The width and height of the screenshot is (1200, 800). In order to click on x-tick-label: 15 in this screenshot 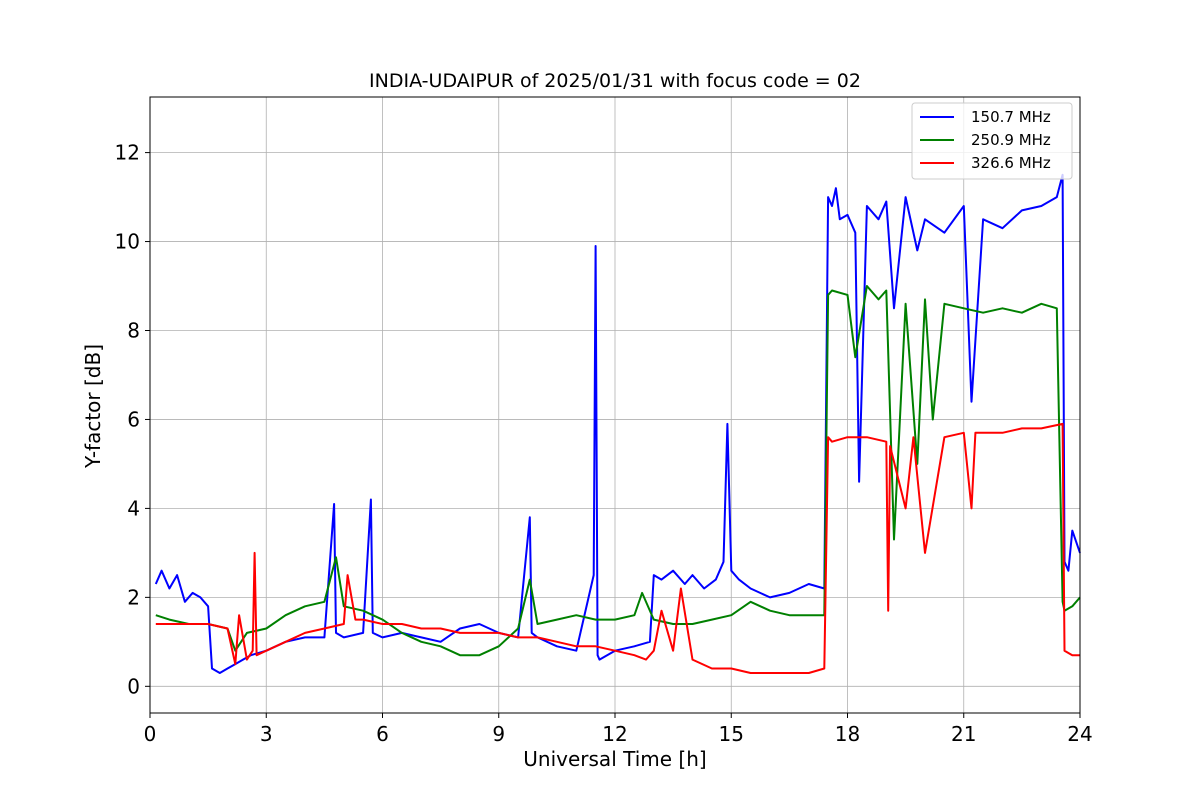, I will do `click(731, 734)`.